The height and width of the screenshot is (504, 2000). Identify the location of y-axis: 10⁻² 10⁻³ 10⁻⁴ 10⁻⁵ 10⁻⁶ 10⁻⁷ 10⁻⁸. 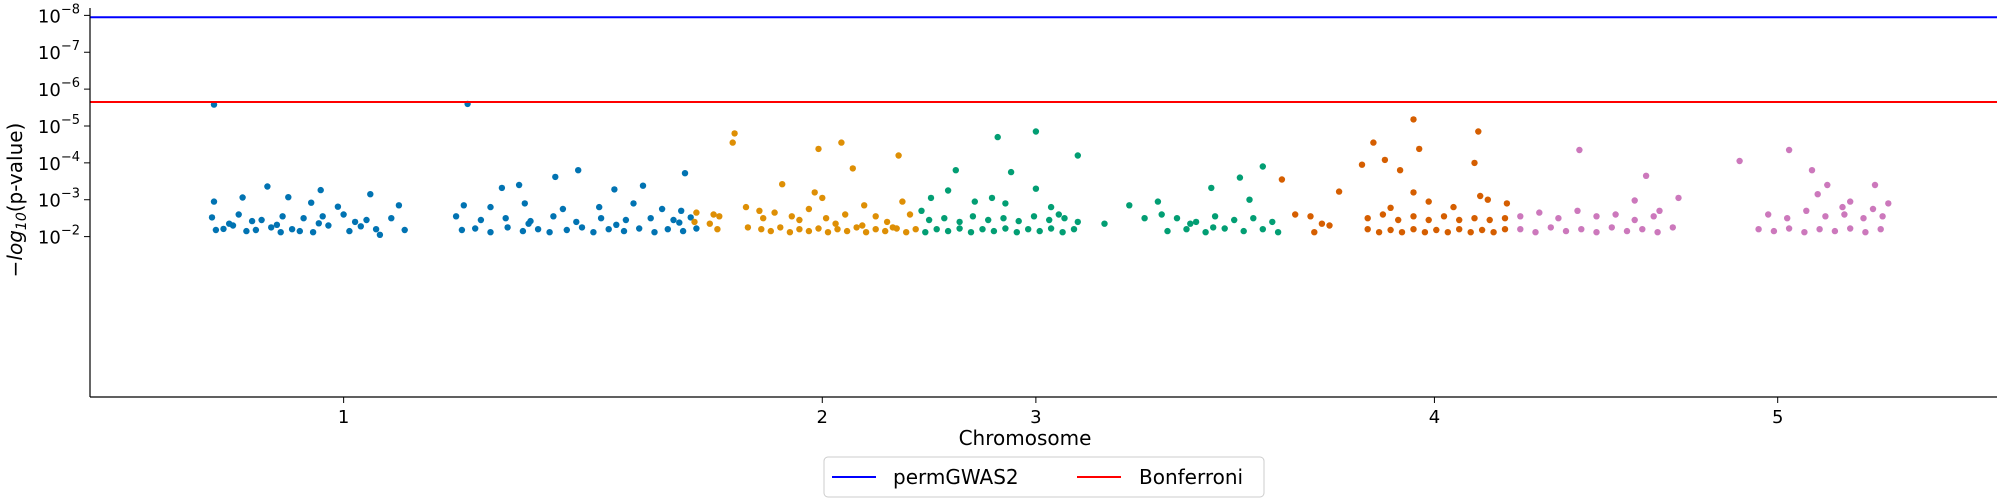
(64, 199).